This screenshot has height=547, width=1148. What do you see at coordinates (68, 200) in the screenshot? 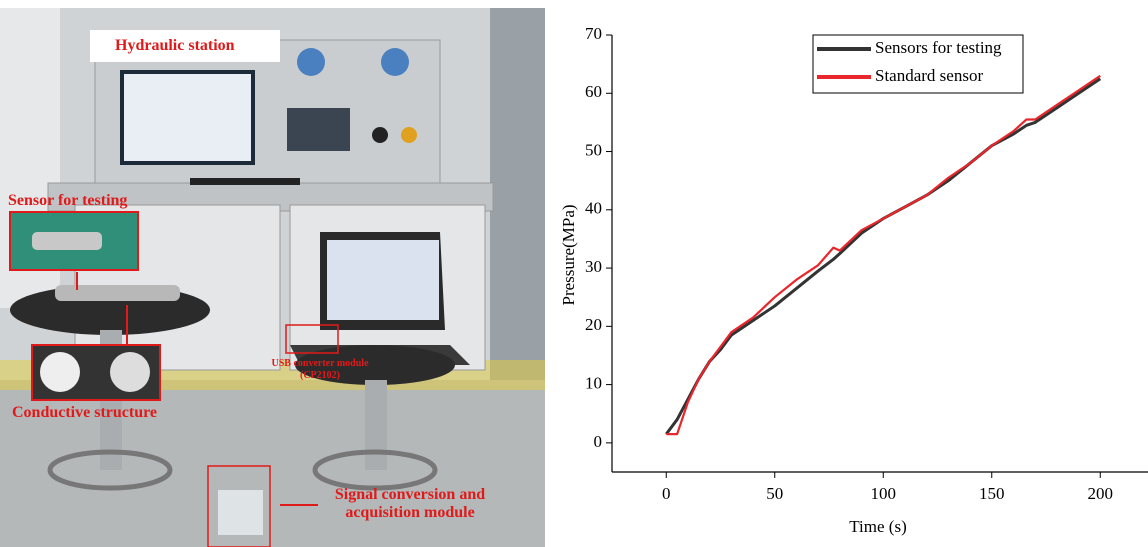
I see `photo-label: Sensor for testing` at bounding box center [68, 200].